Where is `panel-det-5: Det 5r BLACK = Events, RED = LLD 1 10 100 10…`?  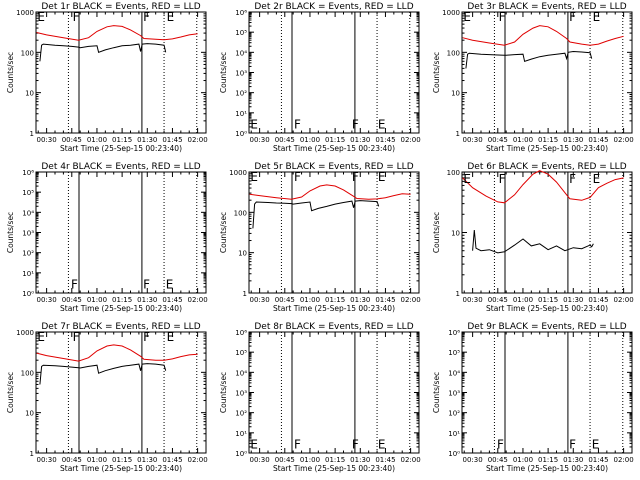
panel-det-5: Det 5r BLACK = Events, RED = LLD 1 10 100 10… is located at coordinates (320, 237).